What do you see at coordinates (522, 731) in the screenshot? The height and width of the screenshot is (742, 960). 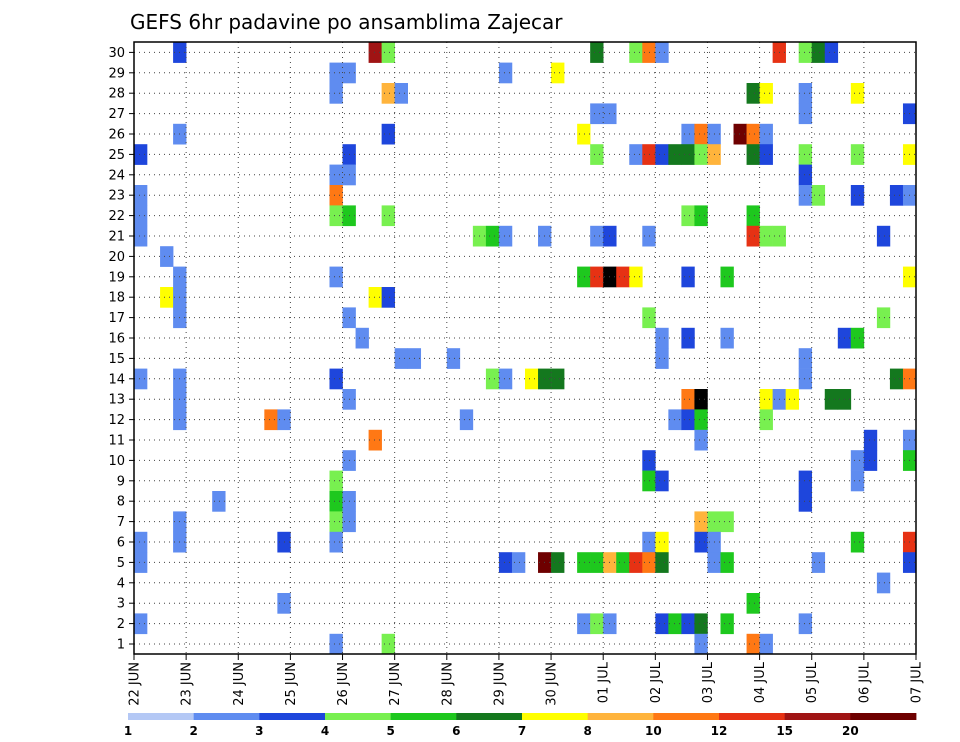 I see `legend-label: 7` at bounding box center [522, 731].